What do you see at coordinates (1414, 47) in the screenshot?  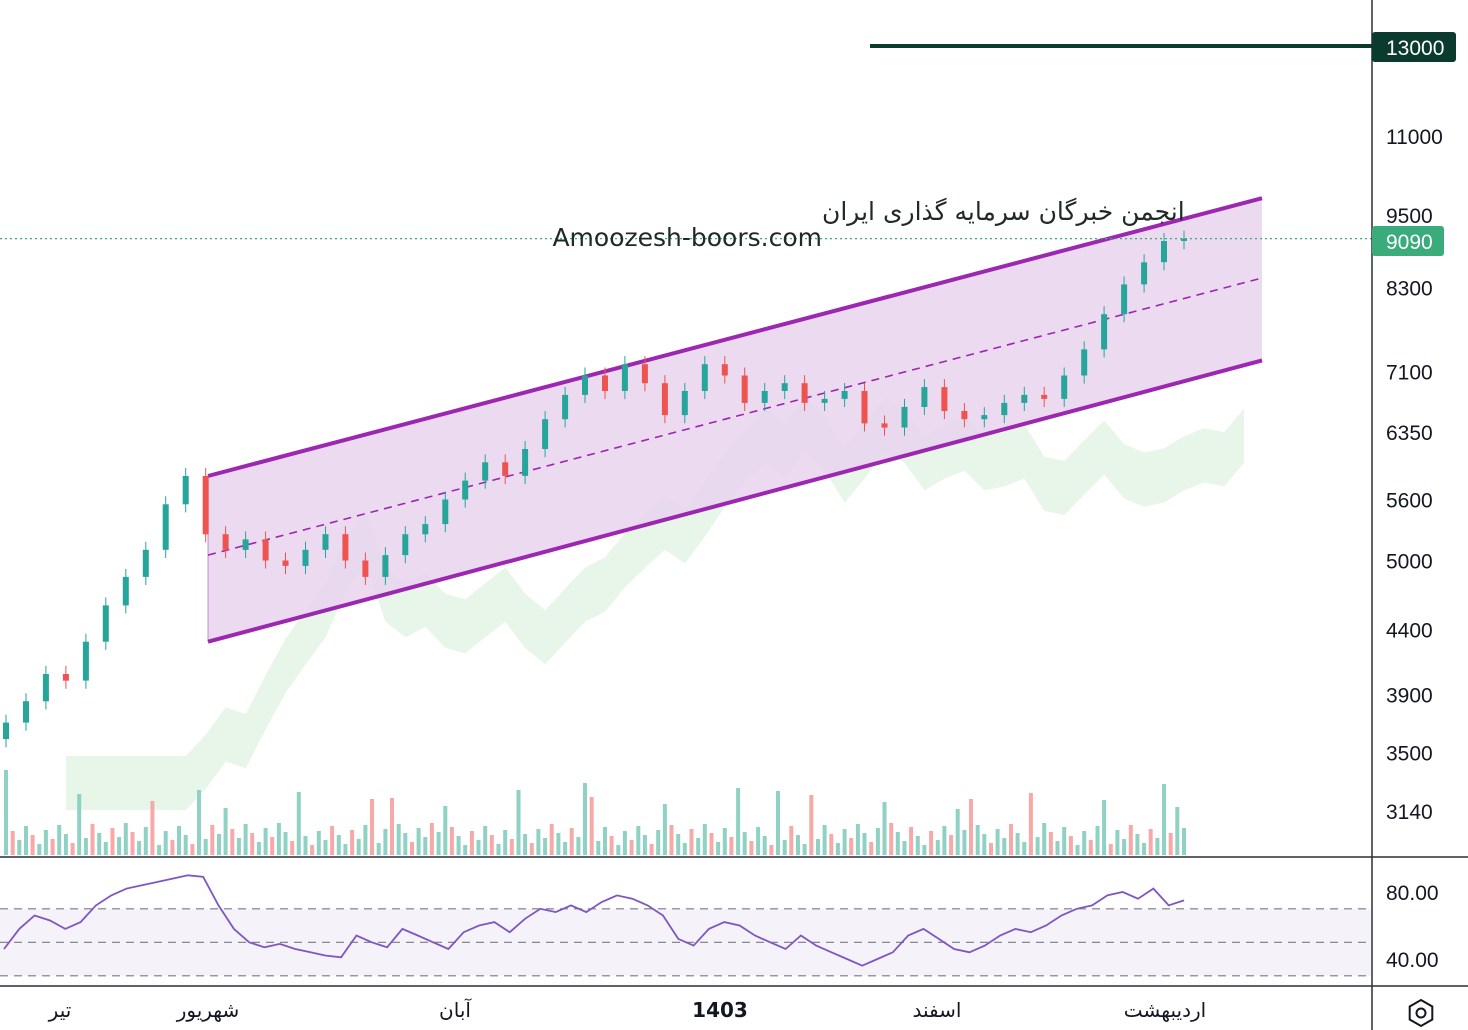 I see `level-price-badge: 13000` at bounding box center [1414, 47].